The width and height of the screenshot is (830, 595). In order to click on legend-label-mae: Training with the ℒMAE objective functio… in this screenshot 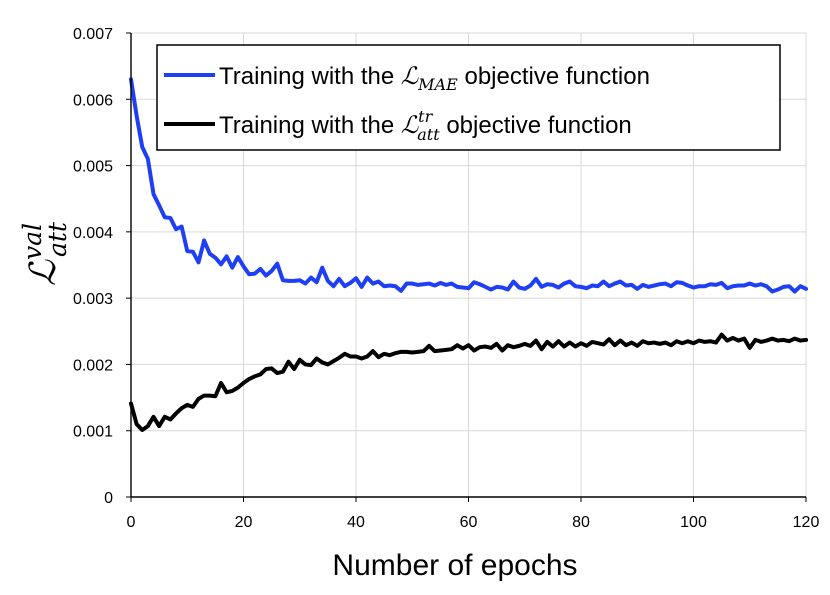, I will do `click(434, 78)`.